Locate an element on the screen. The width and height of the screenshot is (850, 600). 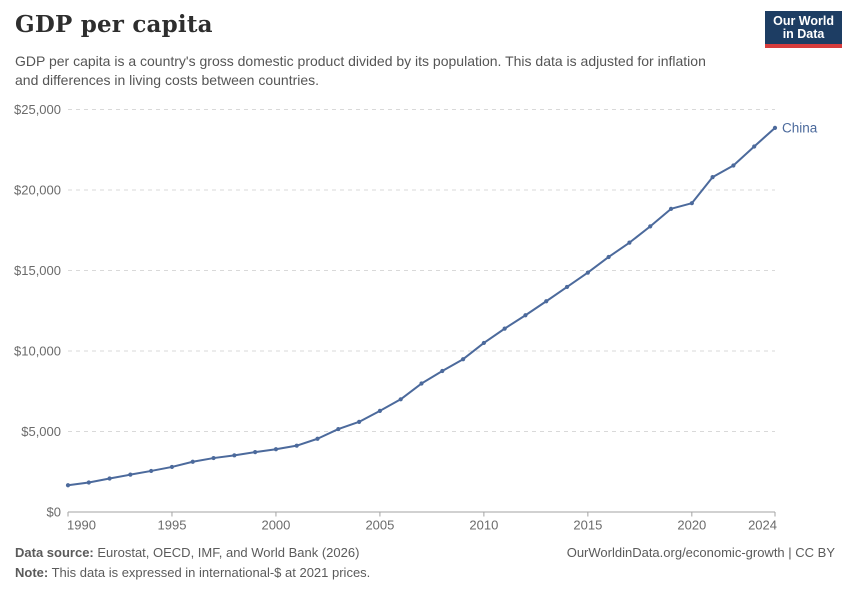
y-axis-tick-label: $0 is located at coordinates (54, 512).